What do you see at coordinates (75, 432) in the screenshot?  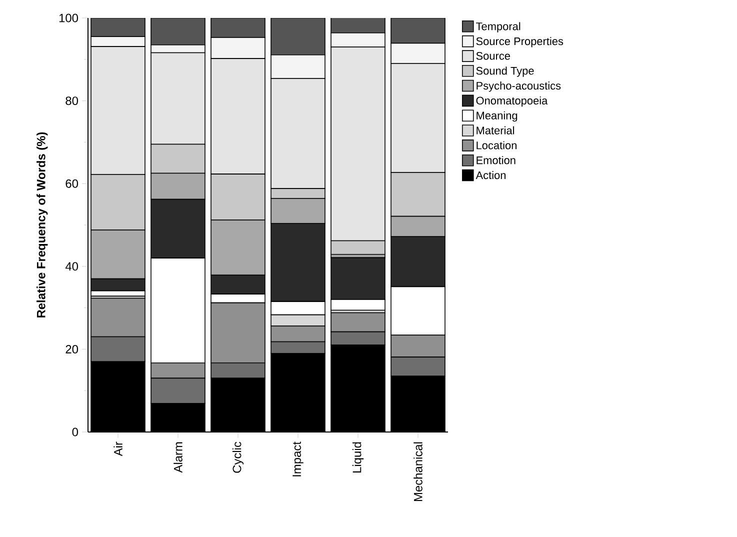 I see `y-tick-label: 0` at bounding box center [75, 432].